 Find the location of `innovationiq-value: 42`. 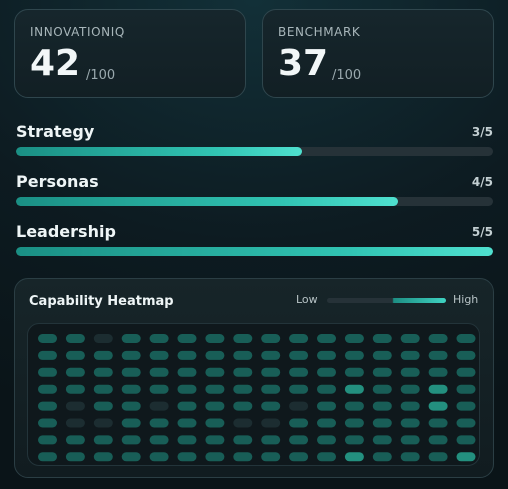

innovationiq-value: 42 is located at coordinates (55, 63).